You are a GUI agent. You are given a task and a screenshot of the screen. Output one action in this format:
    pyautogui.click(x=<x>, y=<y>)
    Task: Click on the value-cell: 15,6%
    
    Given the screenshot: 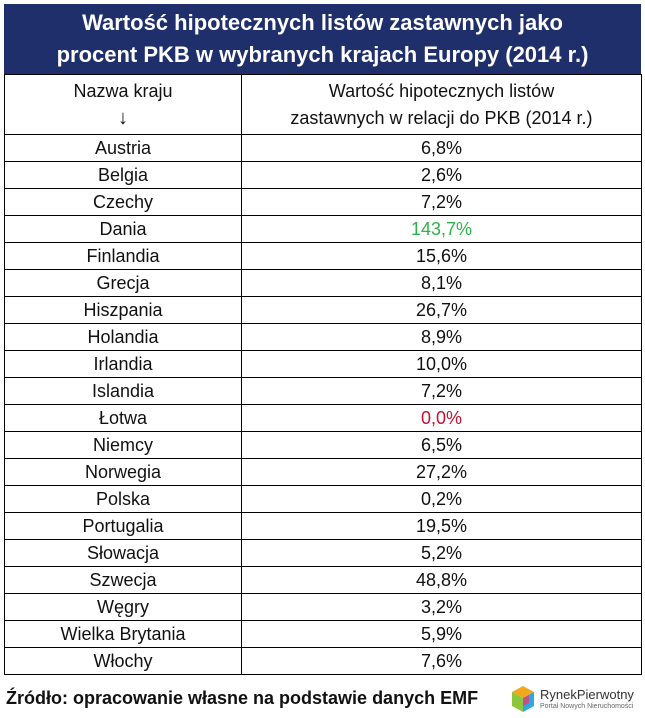 What is the action you would take?
    pyautogui.click(x=441, y=256)
    